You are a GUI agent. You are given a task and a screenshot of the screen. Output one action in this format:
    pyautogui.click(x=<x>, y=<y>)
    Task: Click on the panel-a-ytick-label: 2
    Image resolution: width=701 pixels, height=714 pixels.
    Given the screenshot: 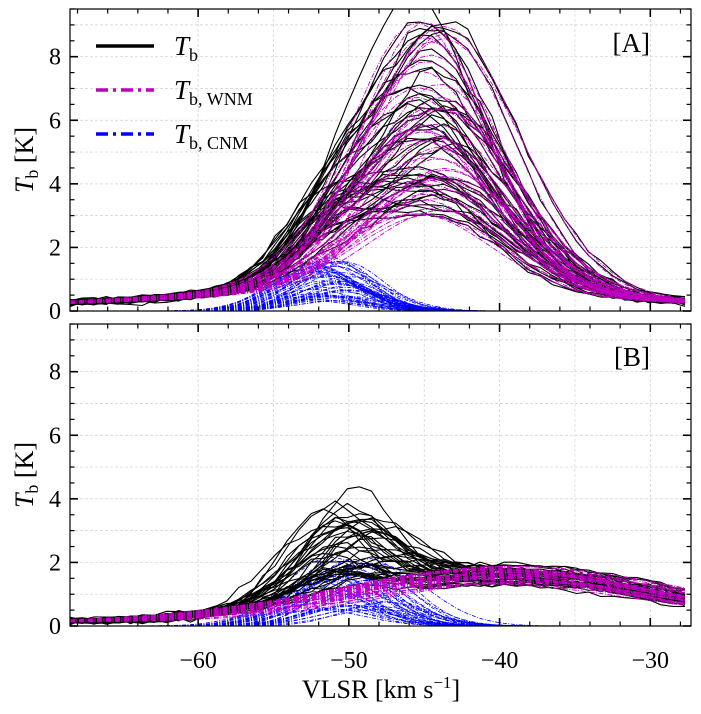 What is the action you would take?
    pyautogui.click(x=55, y=248)
    